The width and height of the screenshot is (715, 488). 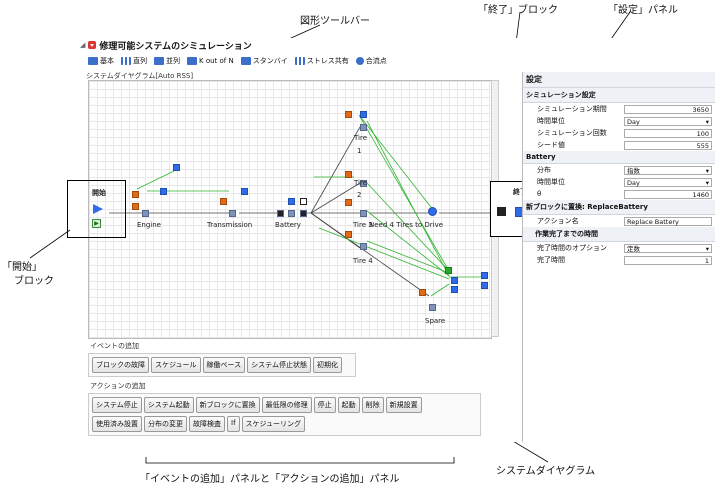 I want to click on action-button: If, so click(x=233, y=424).